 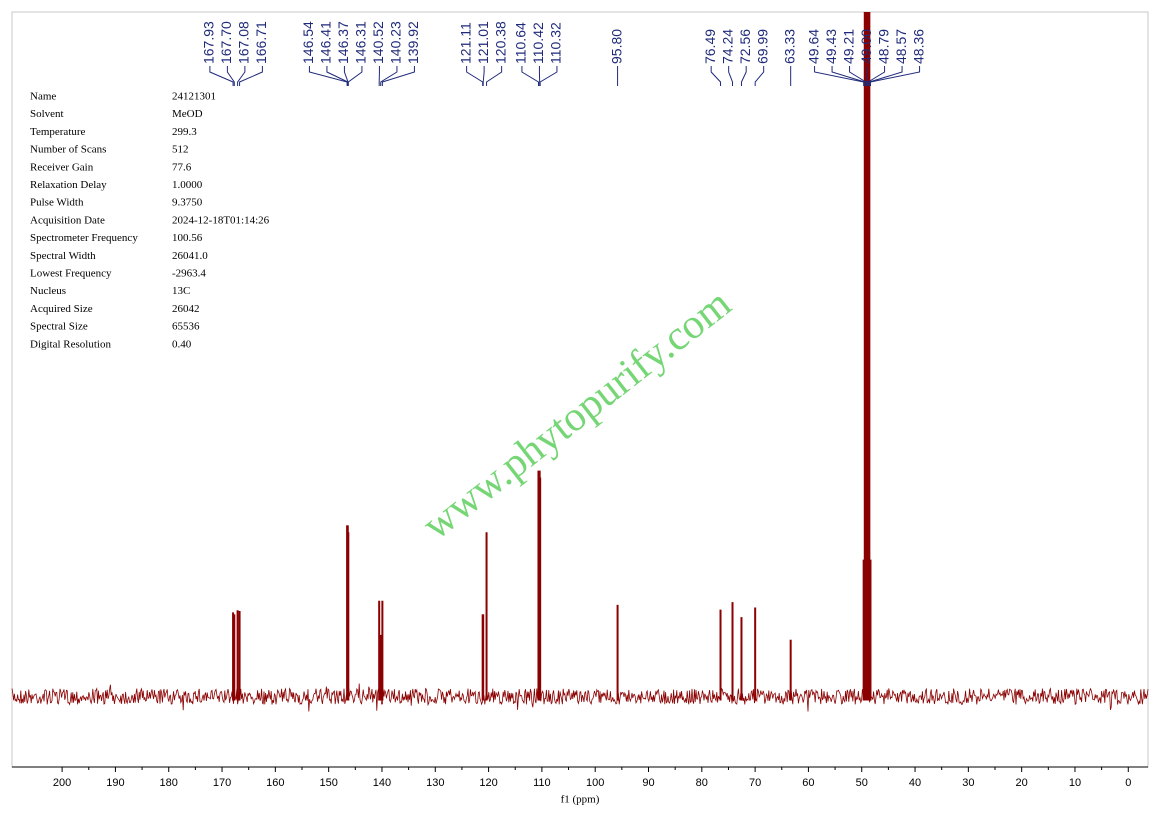 I want to click on x-tick-label: 130, so click(x=435, y=783).